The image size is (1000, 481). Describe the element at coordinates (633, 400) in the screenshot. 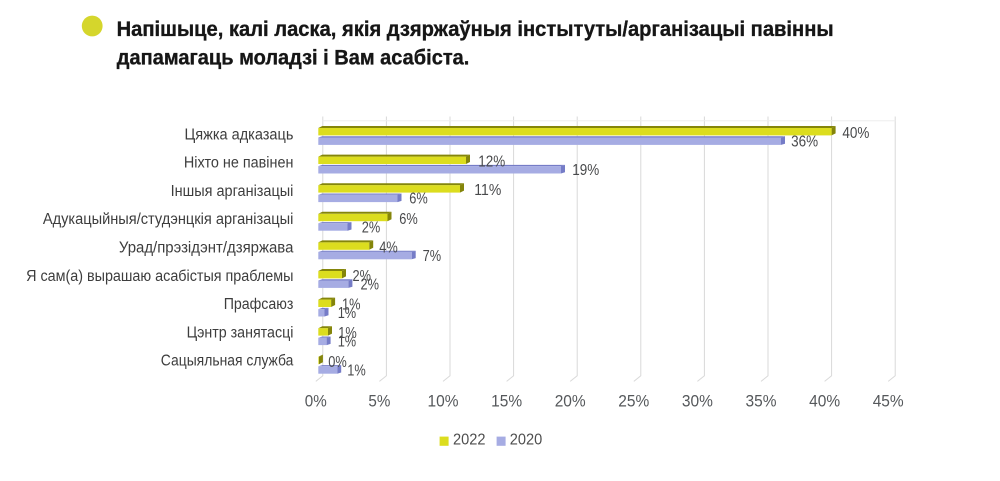

I see `svg-text: 25%` at that location.